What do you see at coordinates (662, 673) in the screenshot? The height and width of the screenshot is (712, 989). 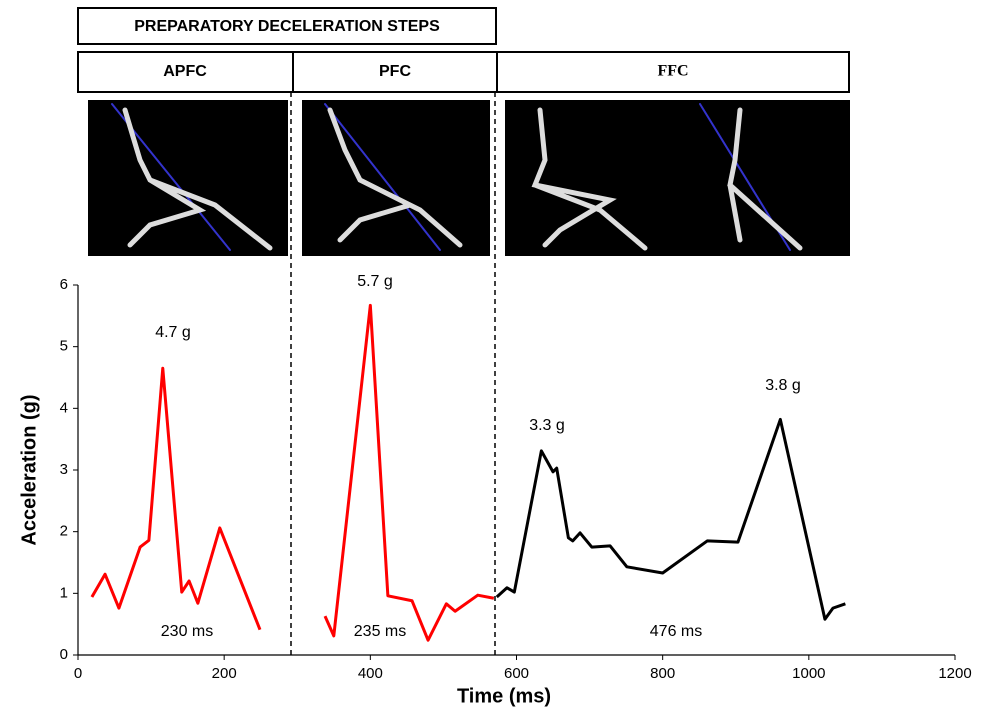 I see `x-tick-label: 800` at bounding box center [662, 673].